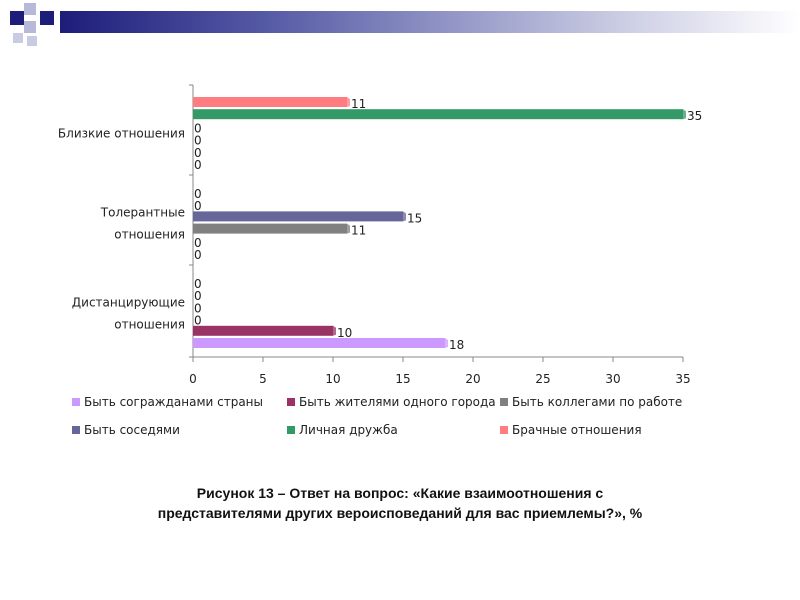 Image resolution: width=800 pixels, height=600 pixels. Describe the element at coordinates (414, 218) in the screenshot. I see `data-label: 15` at that location.